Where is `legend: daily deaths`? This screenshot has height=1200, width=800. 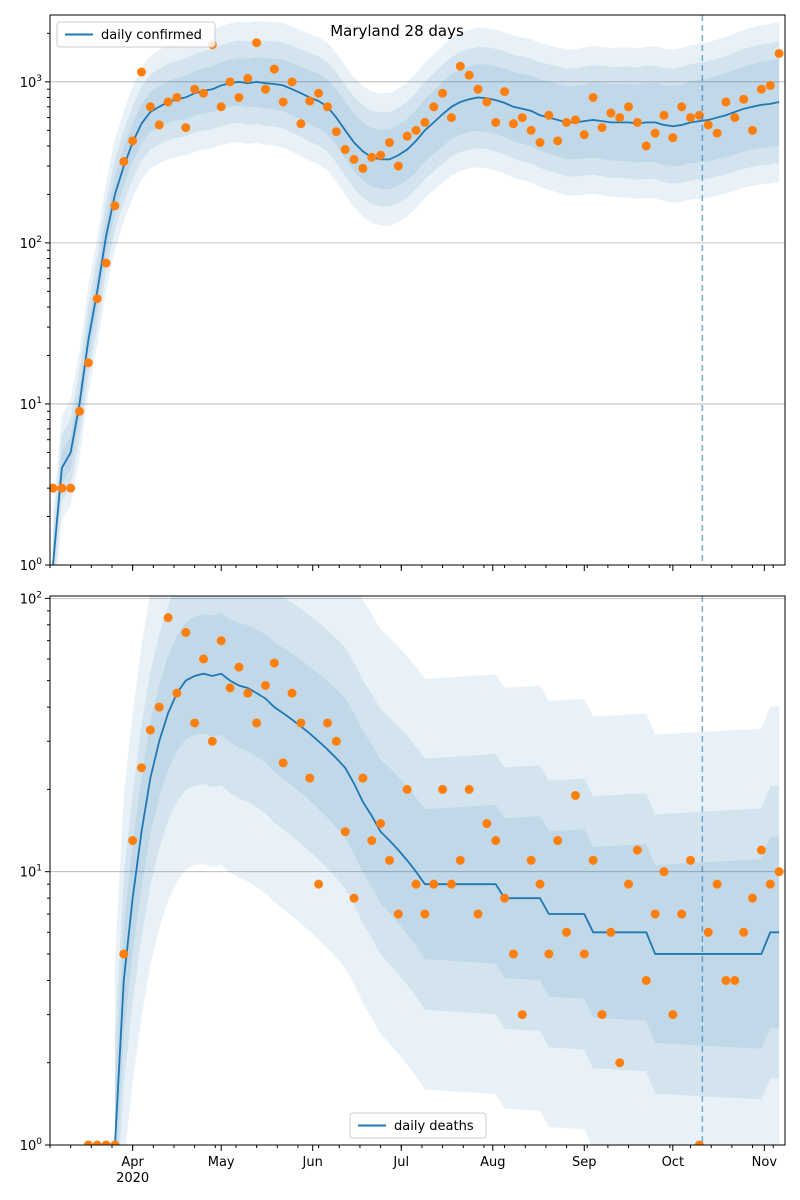 legend: daily deaths is located at coordinates (418, 1125).